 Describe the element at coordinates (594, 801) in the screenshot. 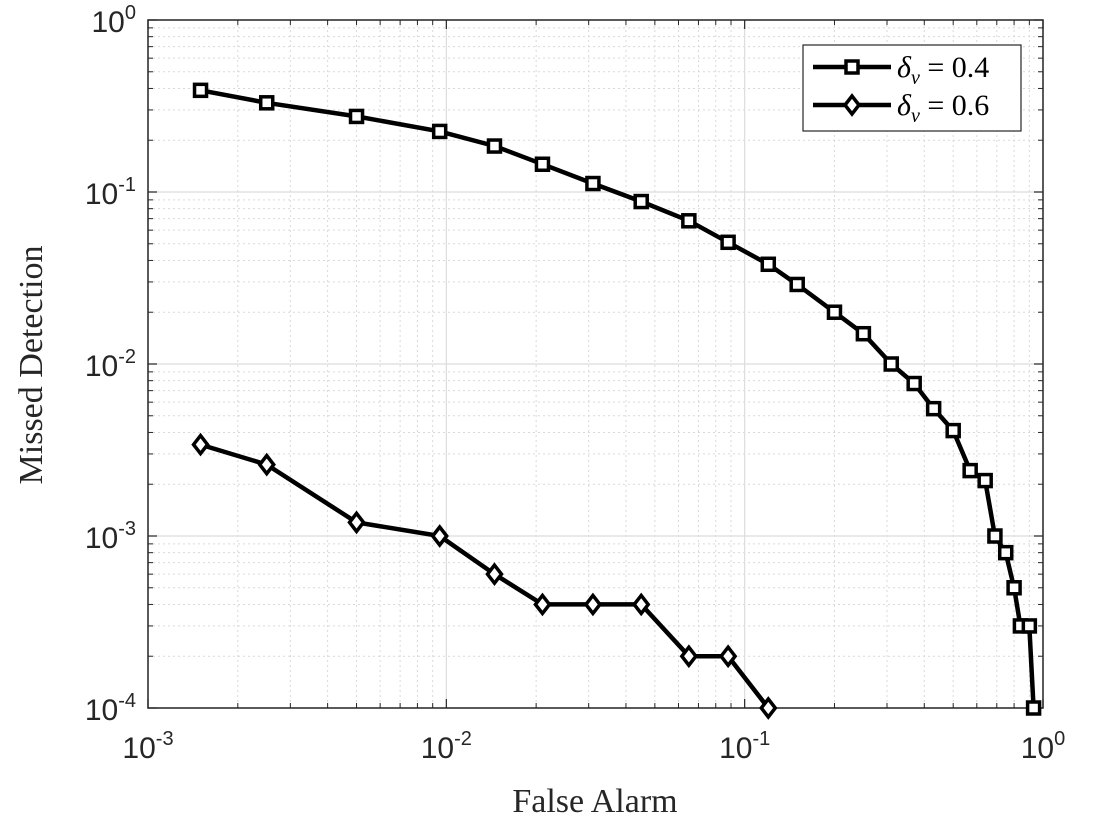

I see `x-axis-label: False Alarm` at that location.